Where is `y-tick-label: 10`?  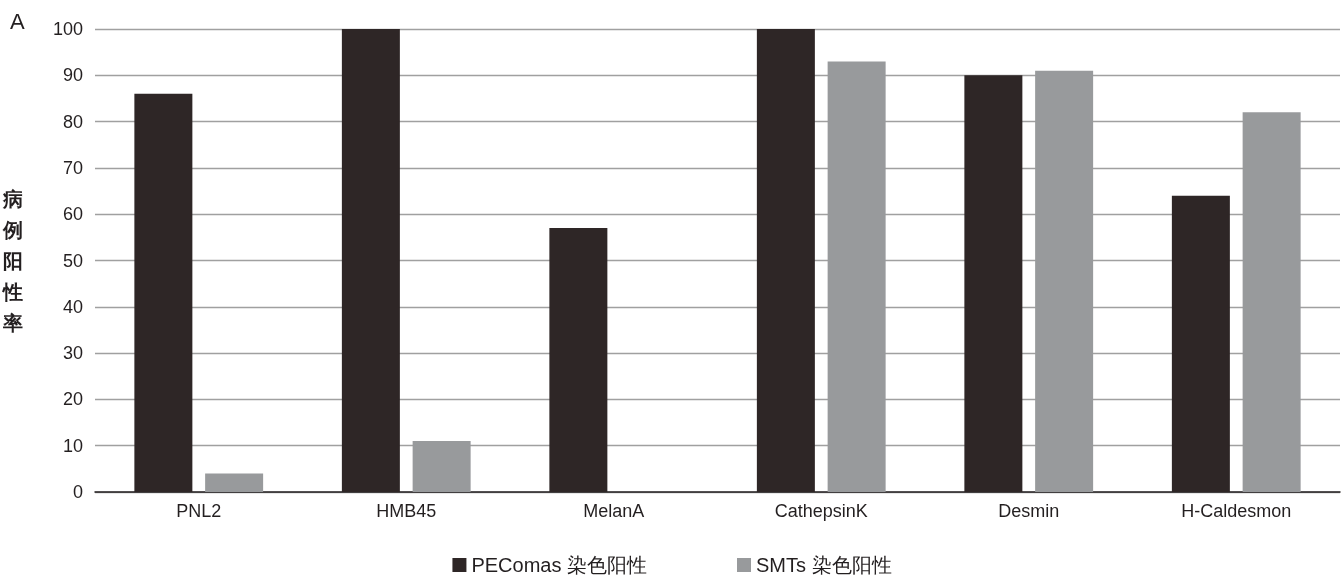 y-tick-label: 10 is located at coordinates (72, 445).